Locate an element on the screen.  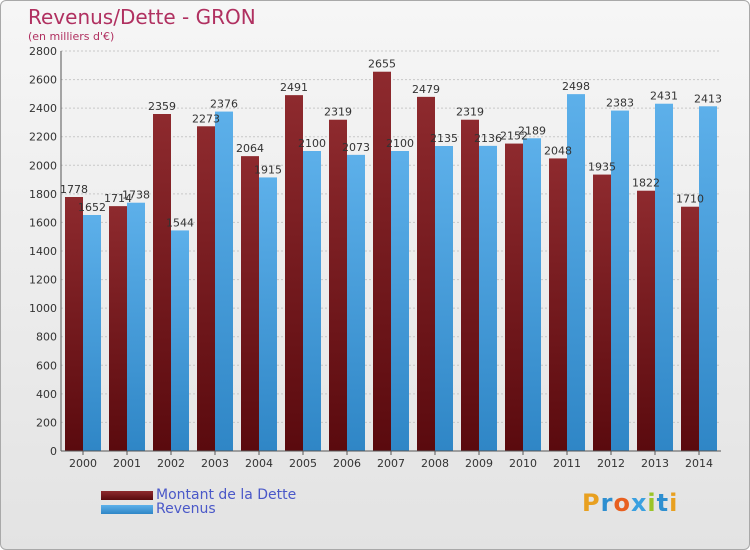
value-label-debt: 2479 is located at coordinates (426, 89).